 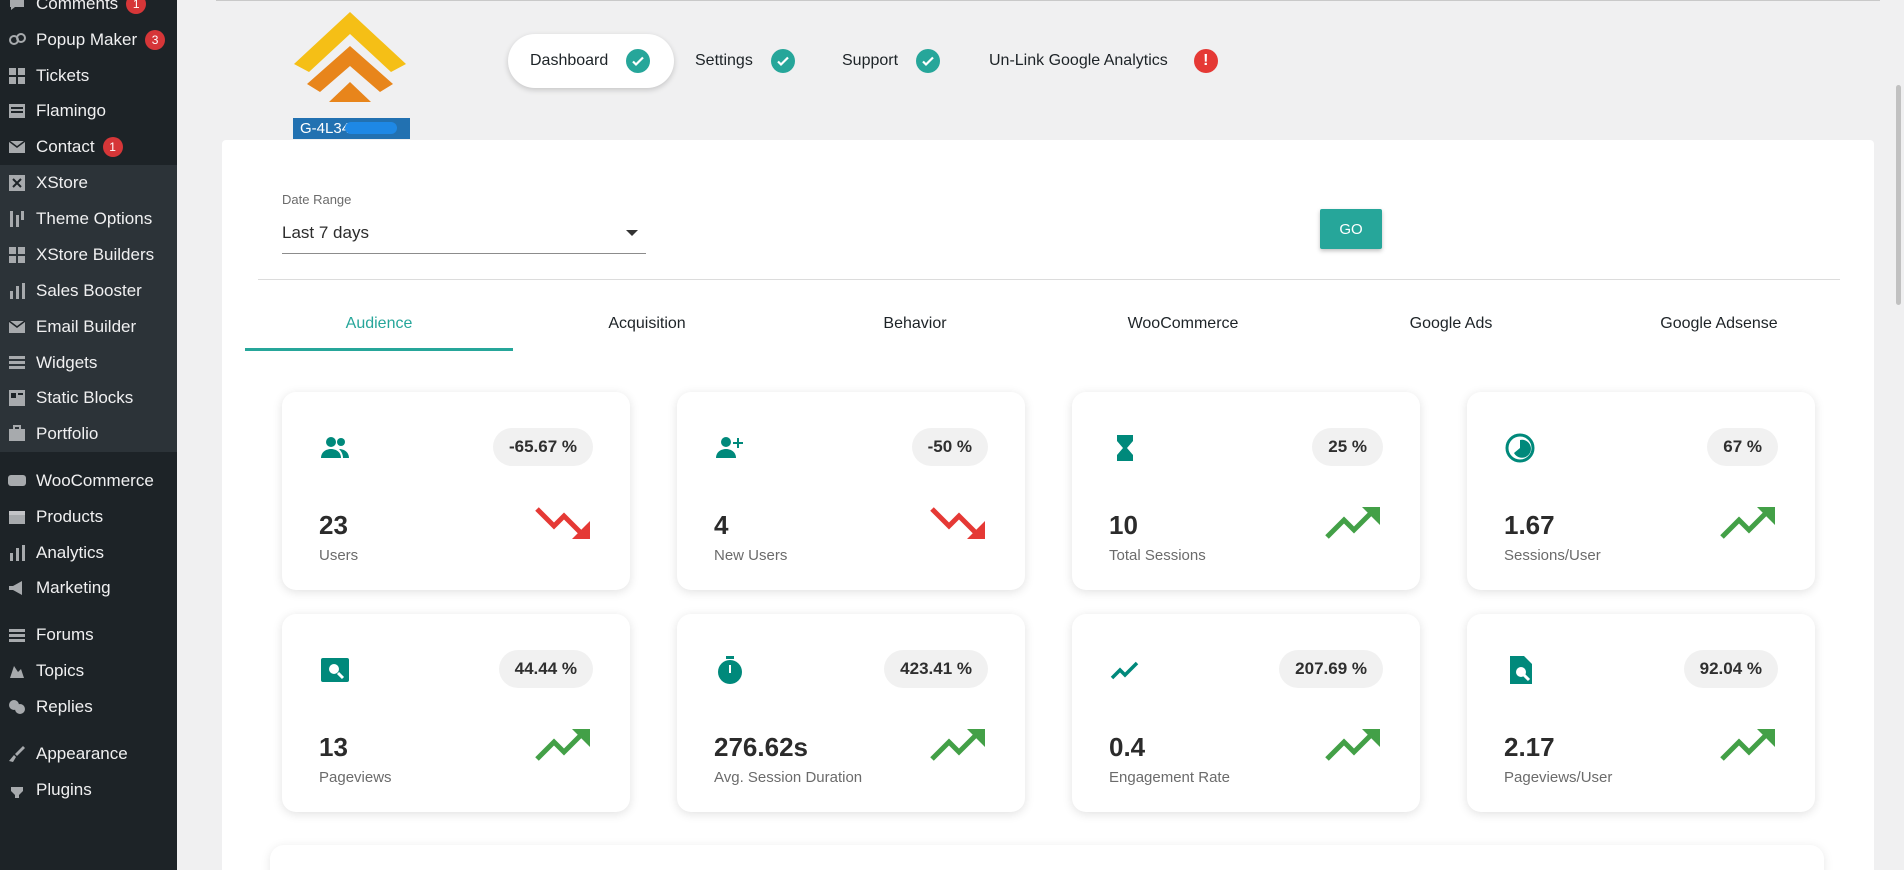 What do you see at coordinates (88, 11) in the screenshot?
I see `sidebar-item-comments: Comments 1` at bounding box center [88, 11].